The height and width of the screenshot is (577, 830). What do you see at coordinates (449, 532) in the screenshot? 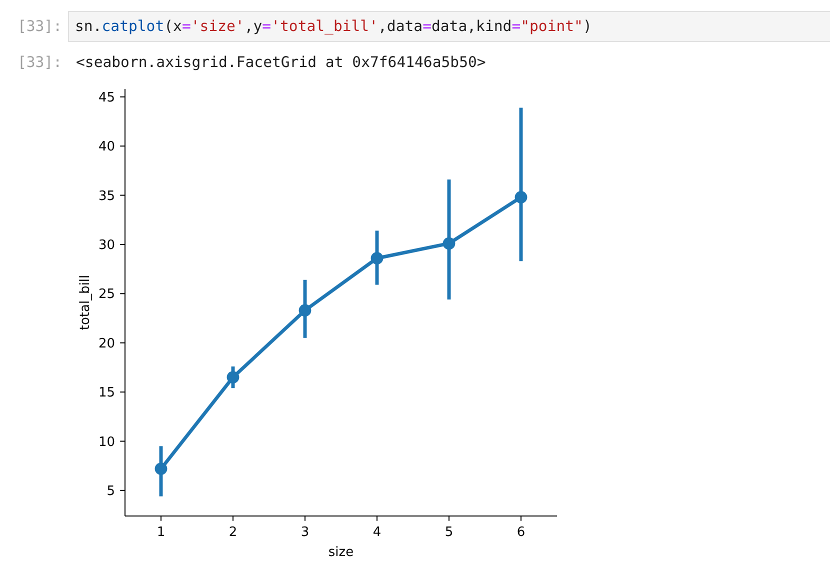
I see `x-tick-label: 5` at bounding box center [449, 532].